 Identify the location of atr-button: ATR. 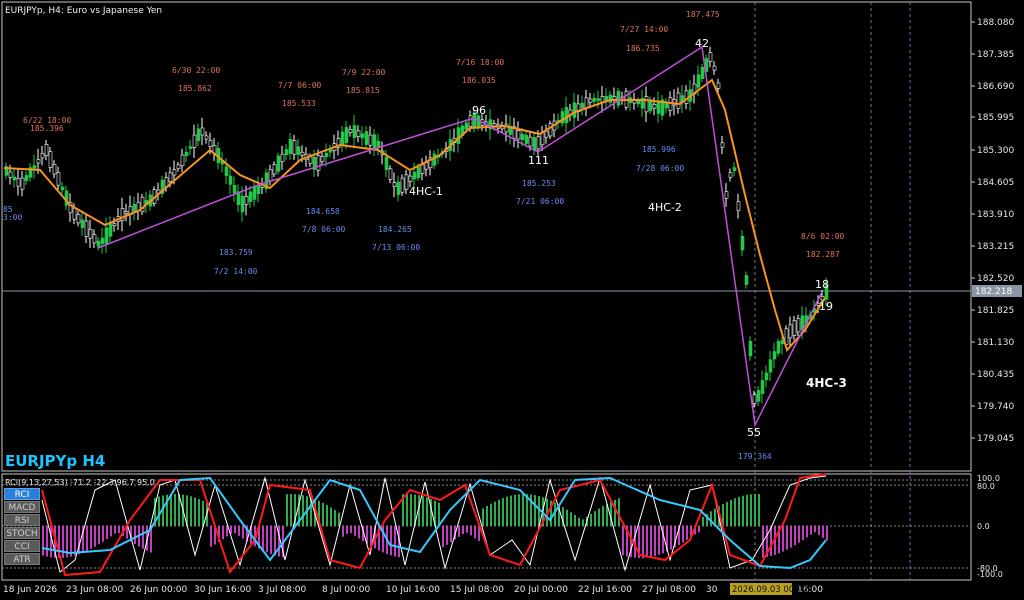
(22, 559).